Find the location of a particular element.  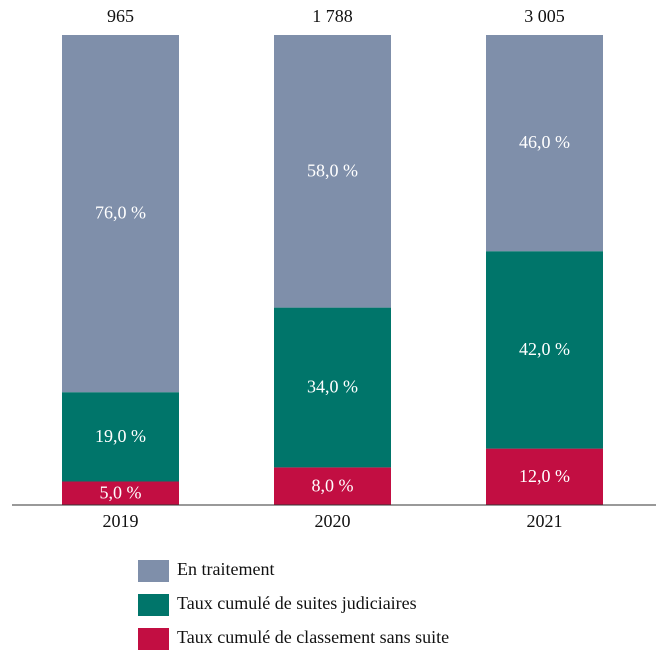

legend-label: Taux cumulé de classement sans suite is located at coordinates (313, 637).